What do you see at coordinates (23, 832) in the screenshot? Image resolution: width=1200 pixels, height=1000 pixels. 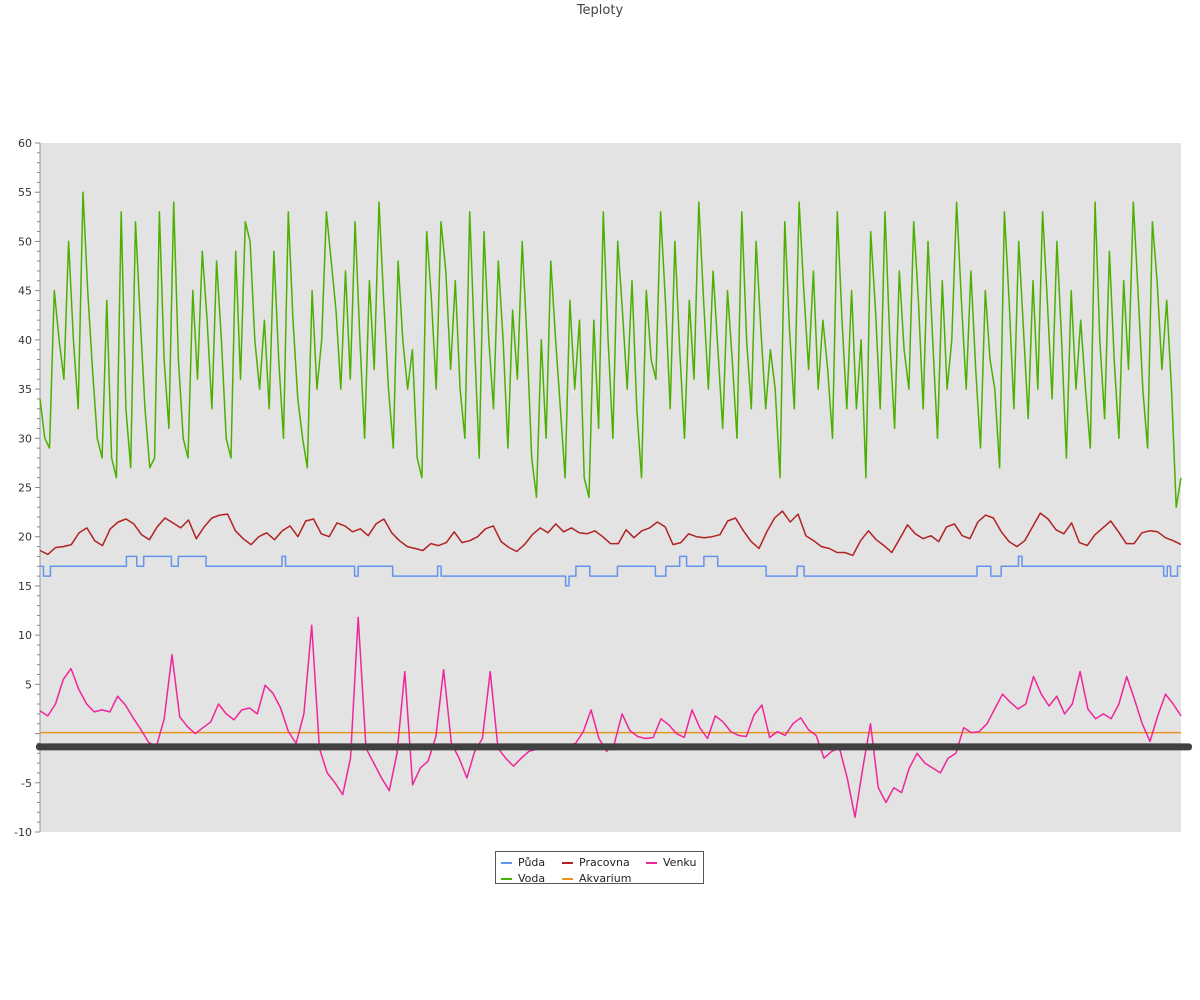 I see `y-tick-label: -10` at bounding box center [23, 832].